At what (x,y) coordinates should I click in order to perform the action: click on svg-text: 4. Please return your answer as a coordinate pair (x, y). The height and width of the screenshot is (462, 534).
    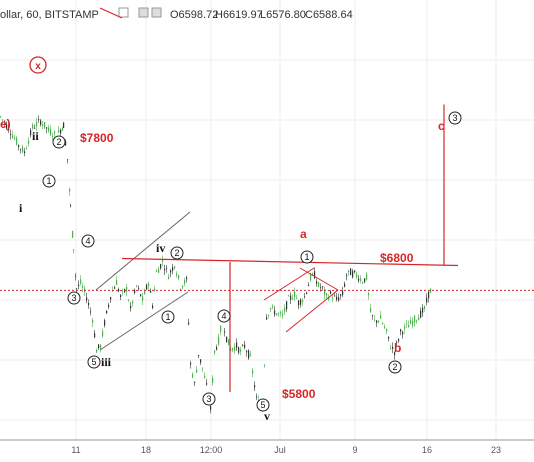
    Looking at the image, I should click on (87, 241).